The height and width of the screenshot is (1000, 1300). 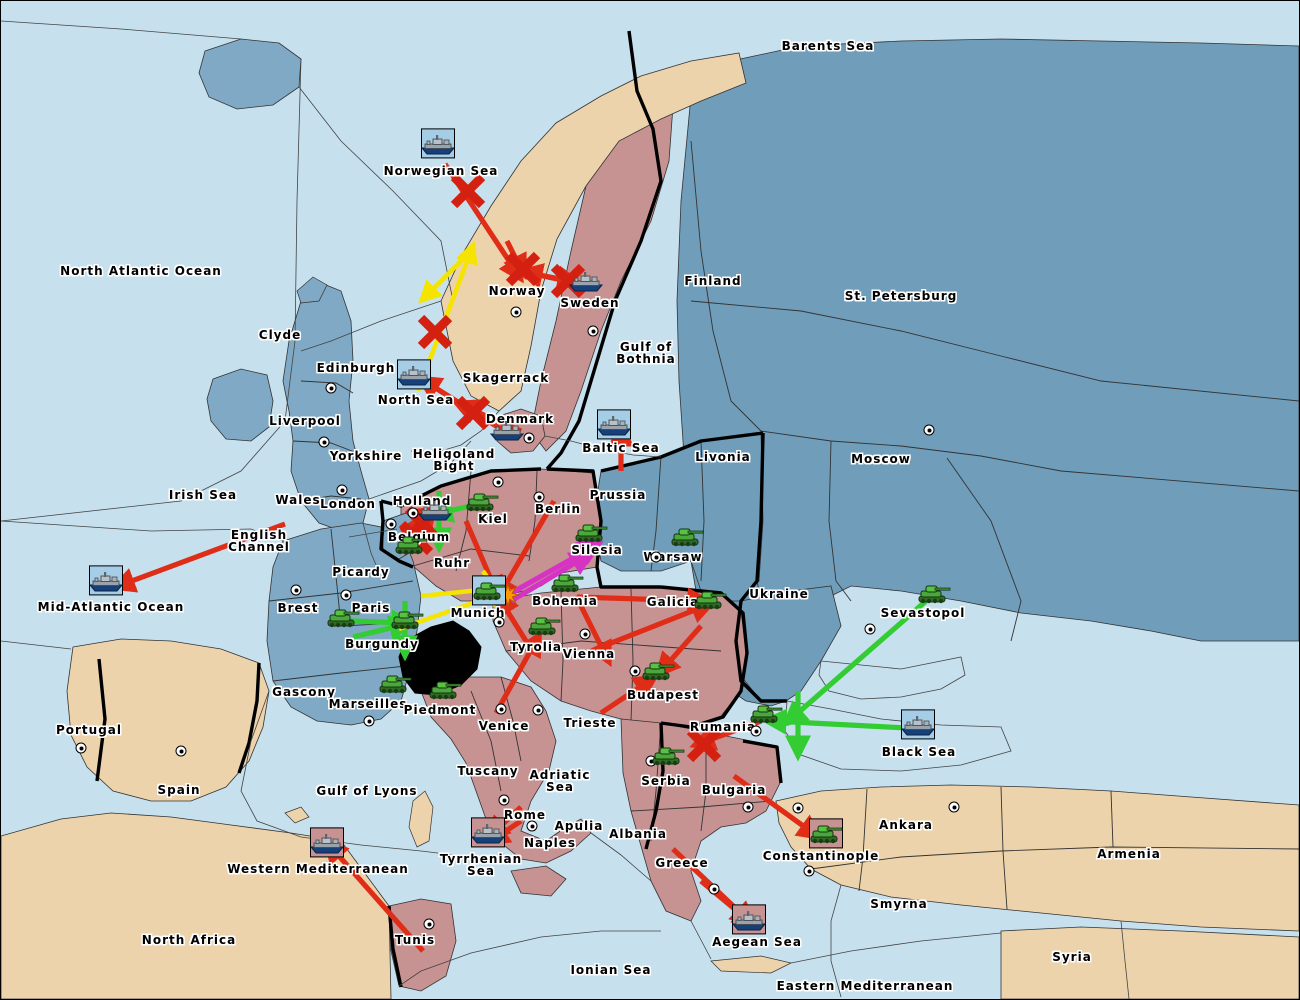 I want to click on order-galicia-to-budapest, so click(x=678, y=651).